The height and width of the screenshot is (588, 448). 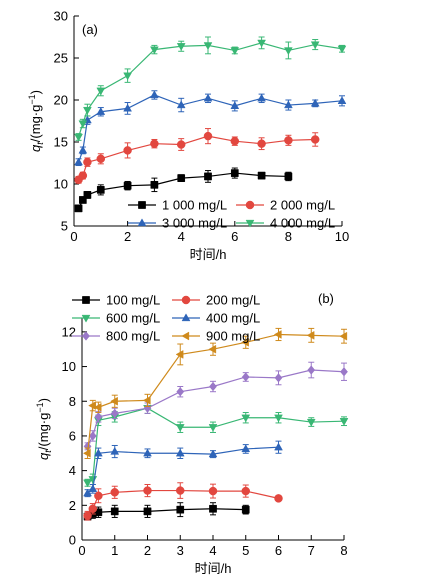 What do you see at coordinates (147, 550) in the screenshot?
I see `panel-b-x-tick-label: 2` at bounding box center [147, 550].